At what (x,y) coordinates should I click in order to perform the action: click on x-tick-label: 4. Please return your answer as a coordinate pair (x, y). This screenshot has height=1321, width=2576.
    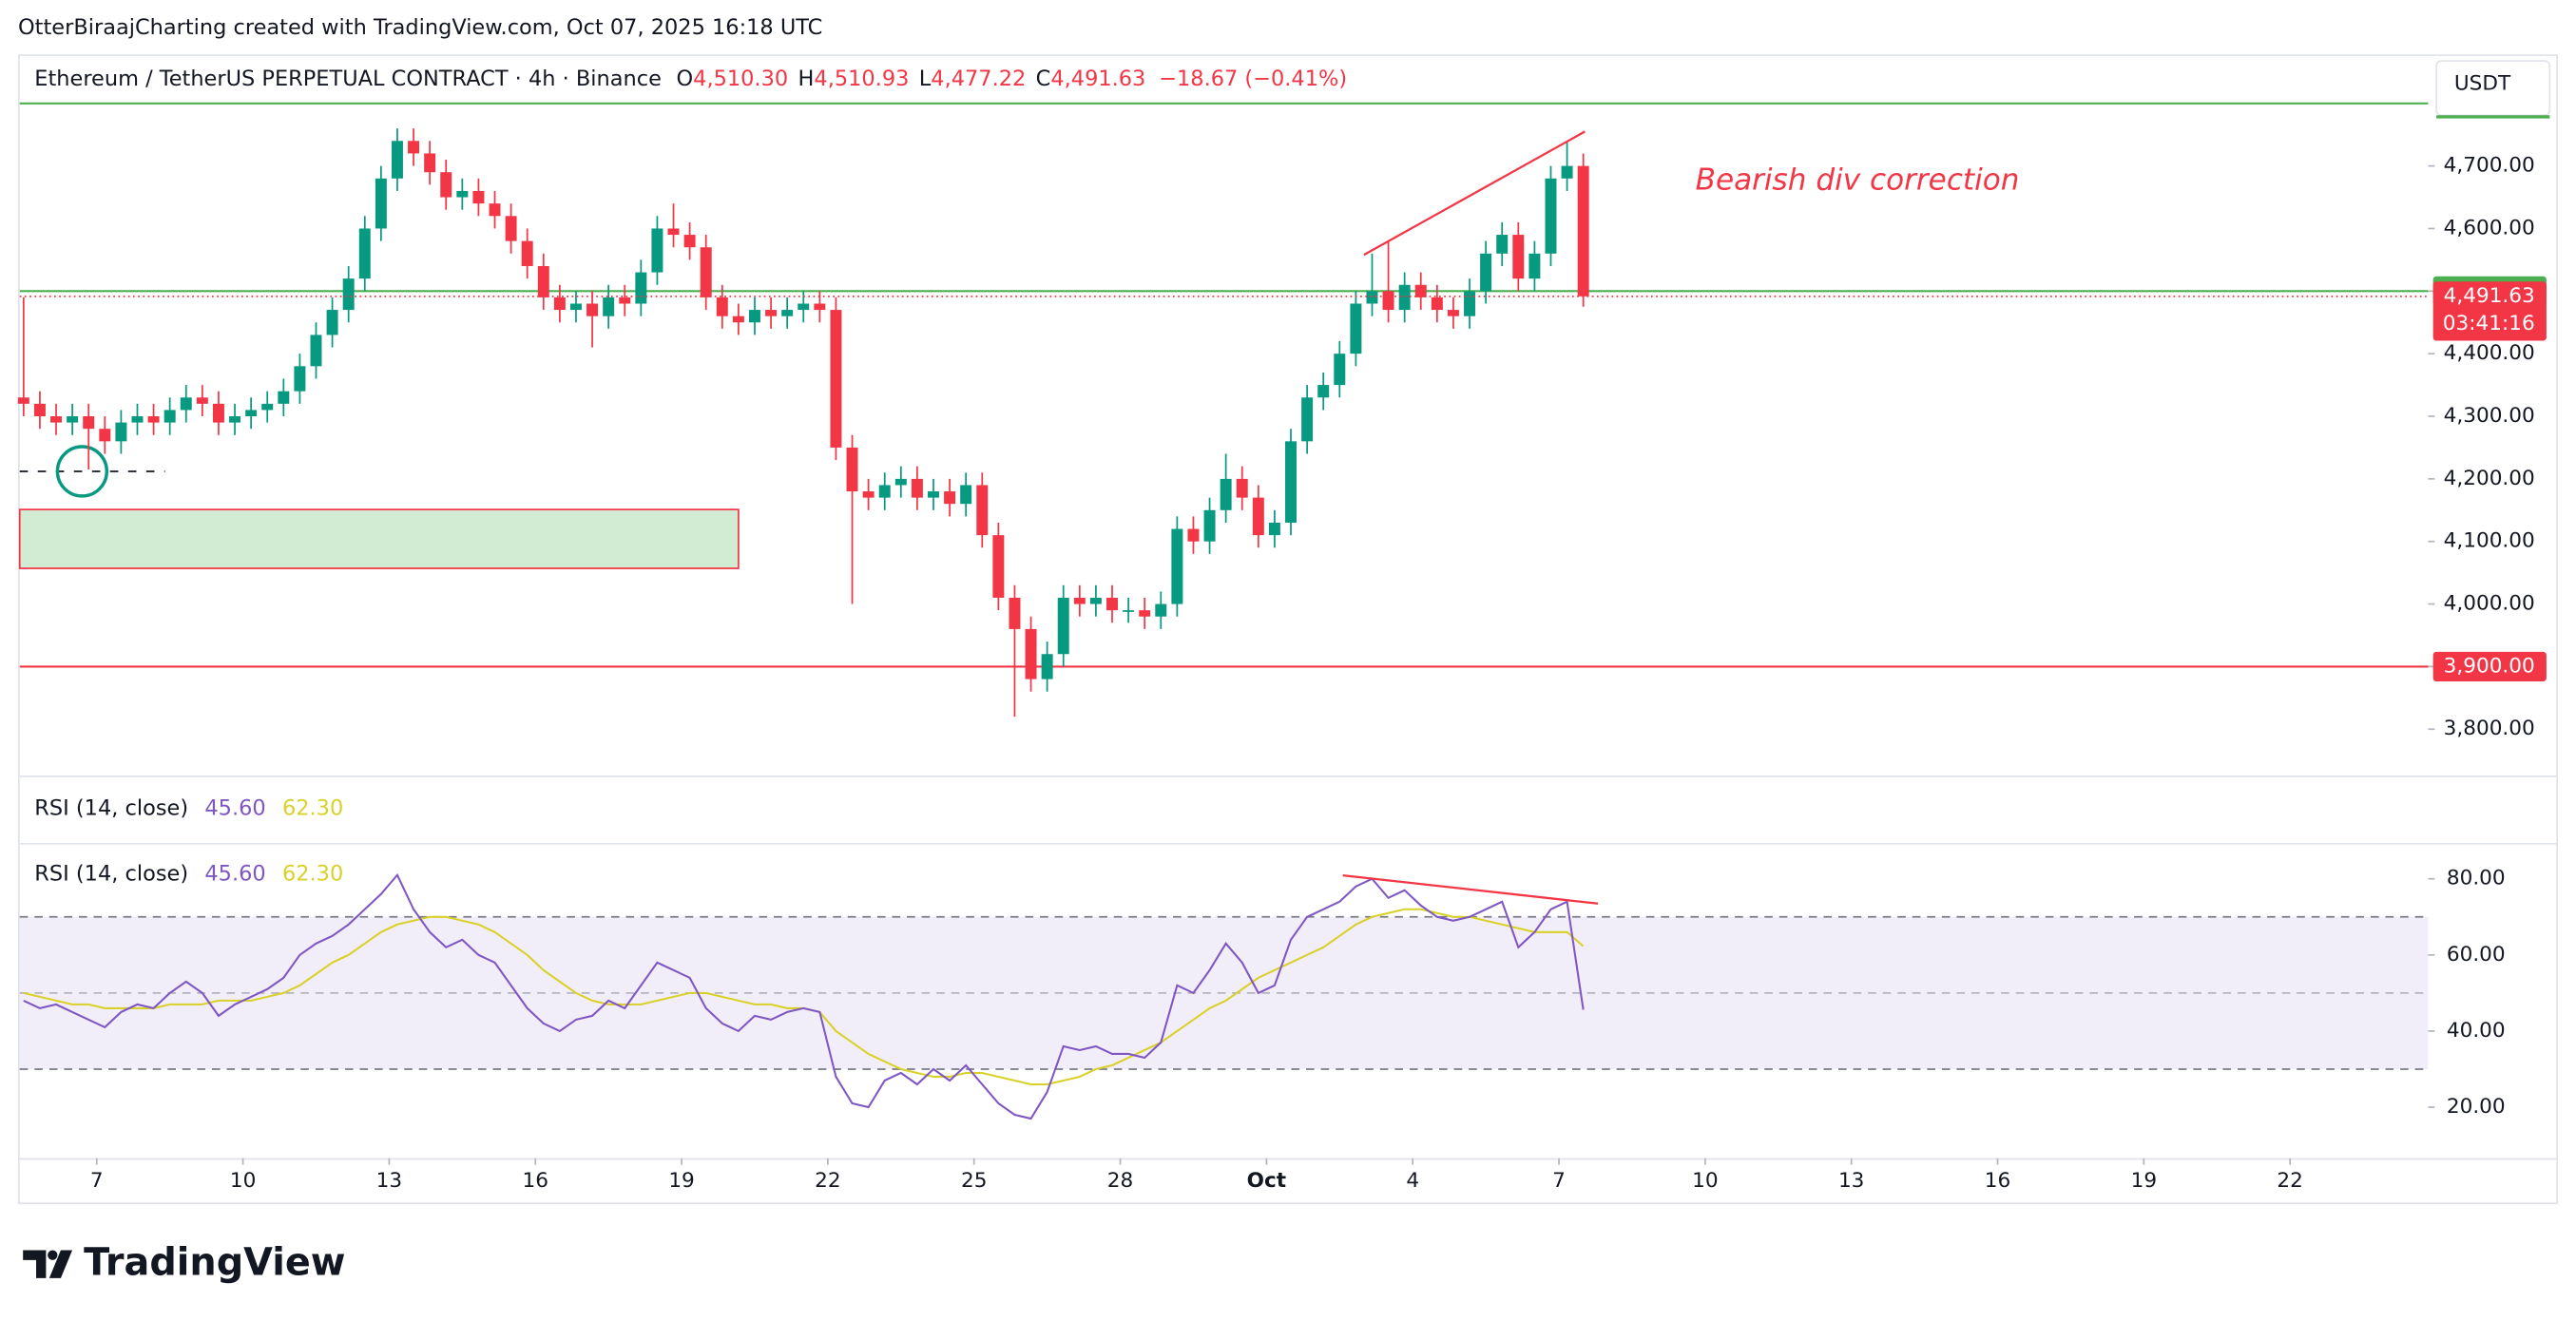
    Looking at the image, I should click on (1412, 1181).